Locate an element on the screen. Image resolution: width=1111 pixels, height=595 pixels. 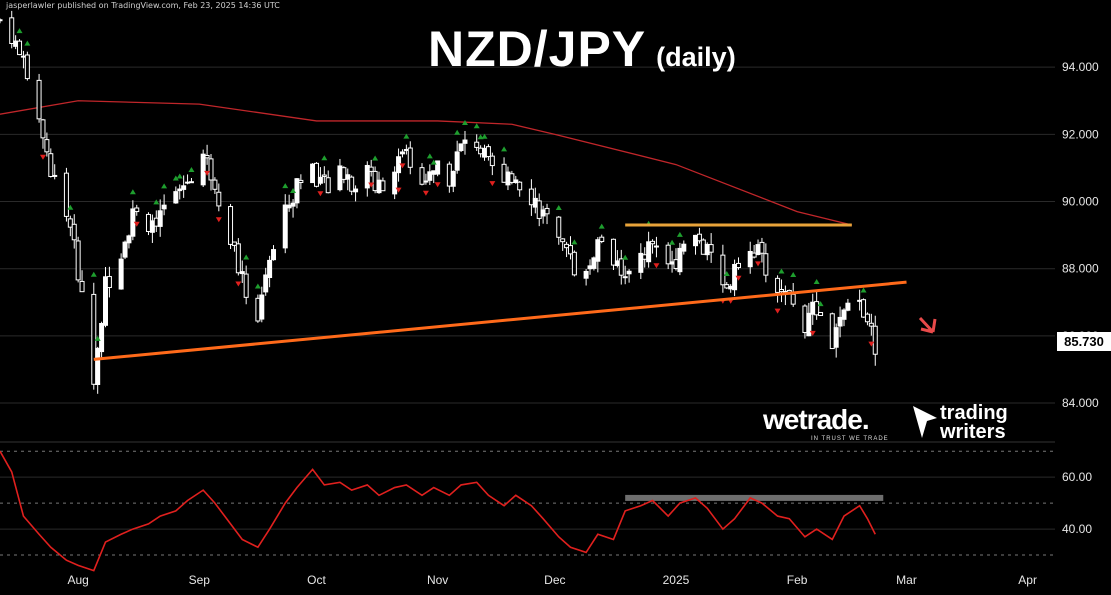
x-tick-label: Dec is located at coordinates (554, 580).